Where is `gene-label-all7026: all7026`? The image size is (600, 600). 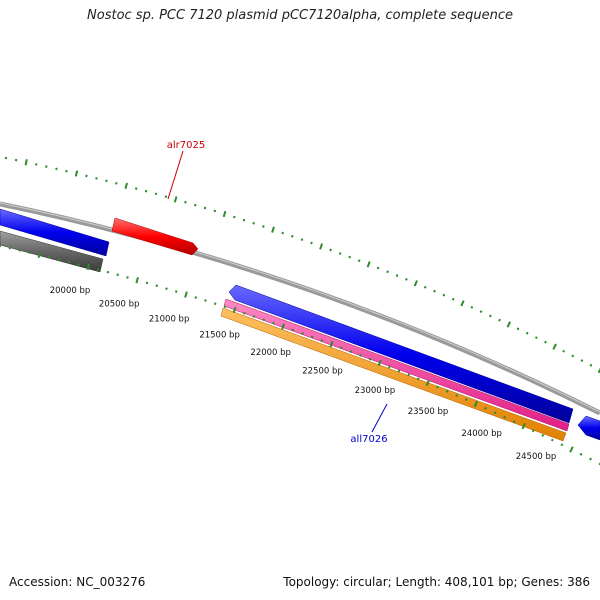
gene-label-all7026: all7026 is located at coordinates (368, 439).